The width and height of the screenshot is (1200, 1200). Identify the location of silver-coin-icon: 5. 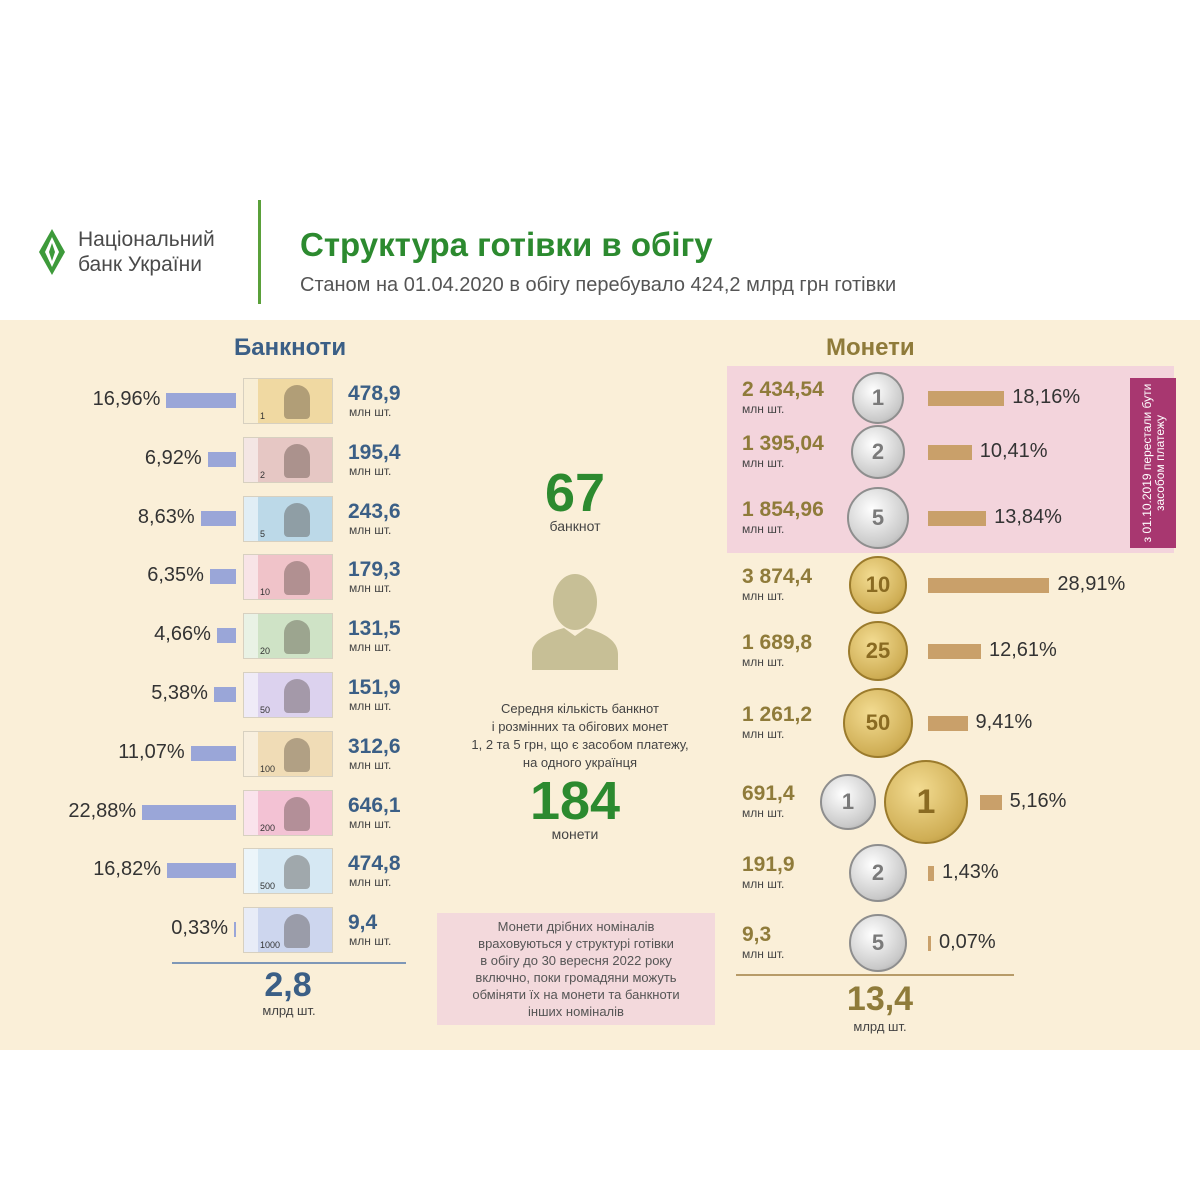
(878, 518).